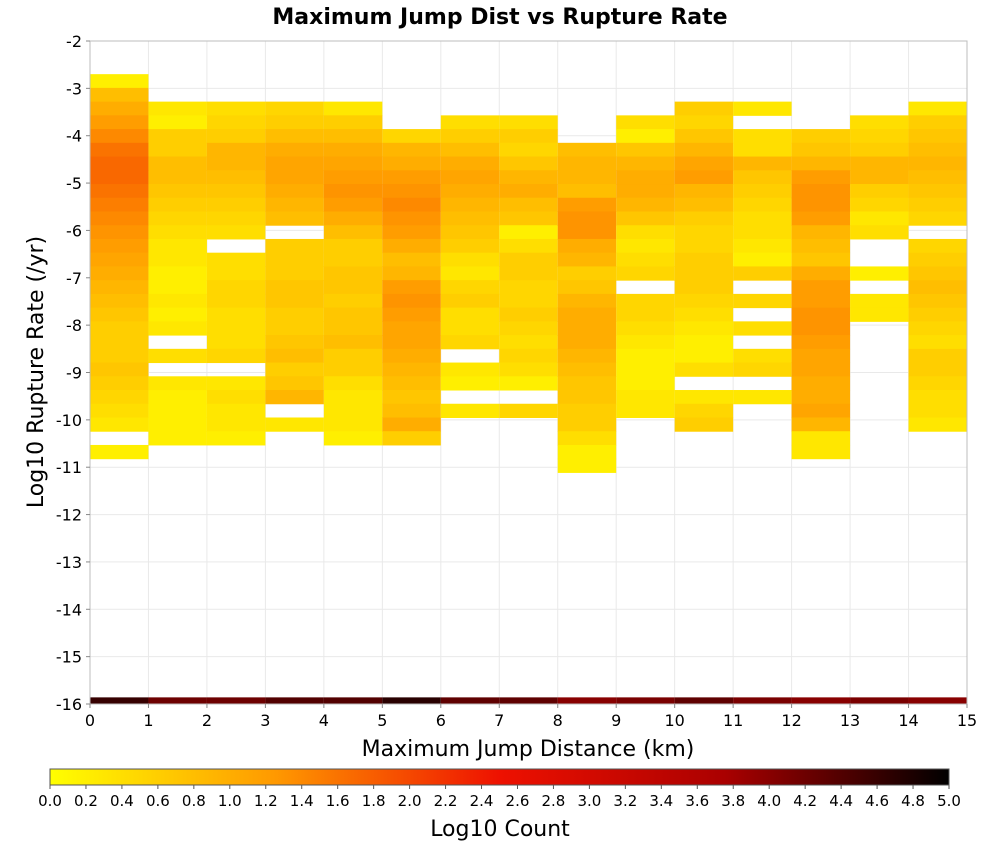 The height and width of the screenshot is (850, 1000). Describe the element at coordinates (913, 801) in the screenshot. I see `colorbar-tick-label: 4.8` at that location.